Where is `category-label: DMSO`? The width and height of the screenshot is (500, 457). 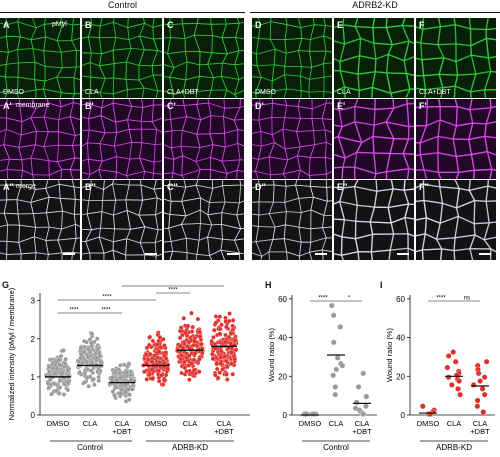
category-label: DMSO is located at coordinates (156, 423).